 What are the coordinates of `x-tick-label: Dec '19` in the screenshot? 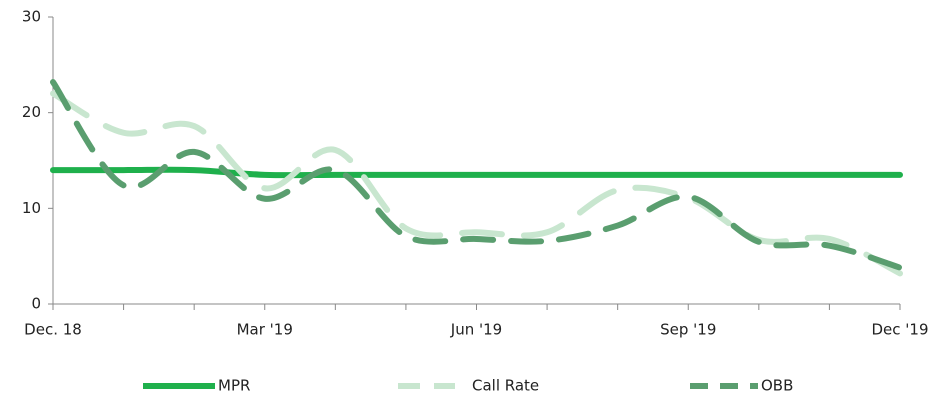 It's located at (899, 330).